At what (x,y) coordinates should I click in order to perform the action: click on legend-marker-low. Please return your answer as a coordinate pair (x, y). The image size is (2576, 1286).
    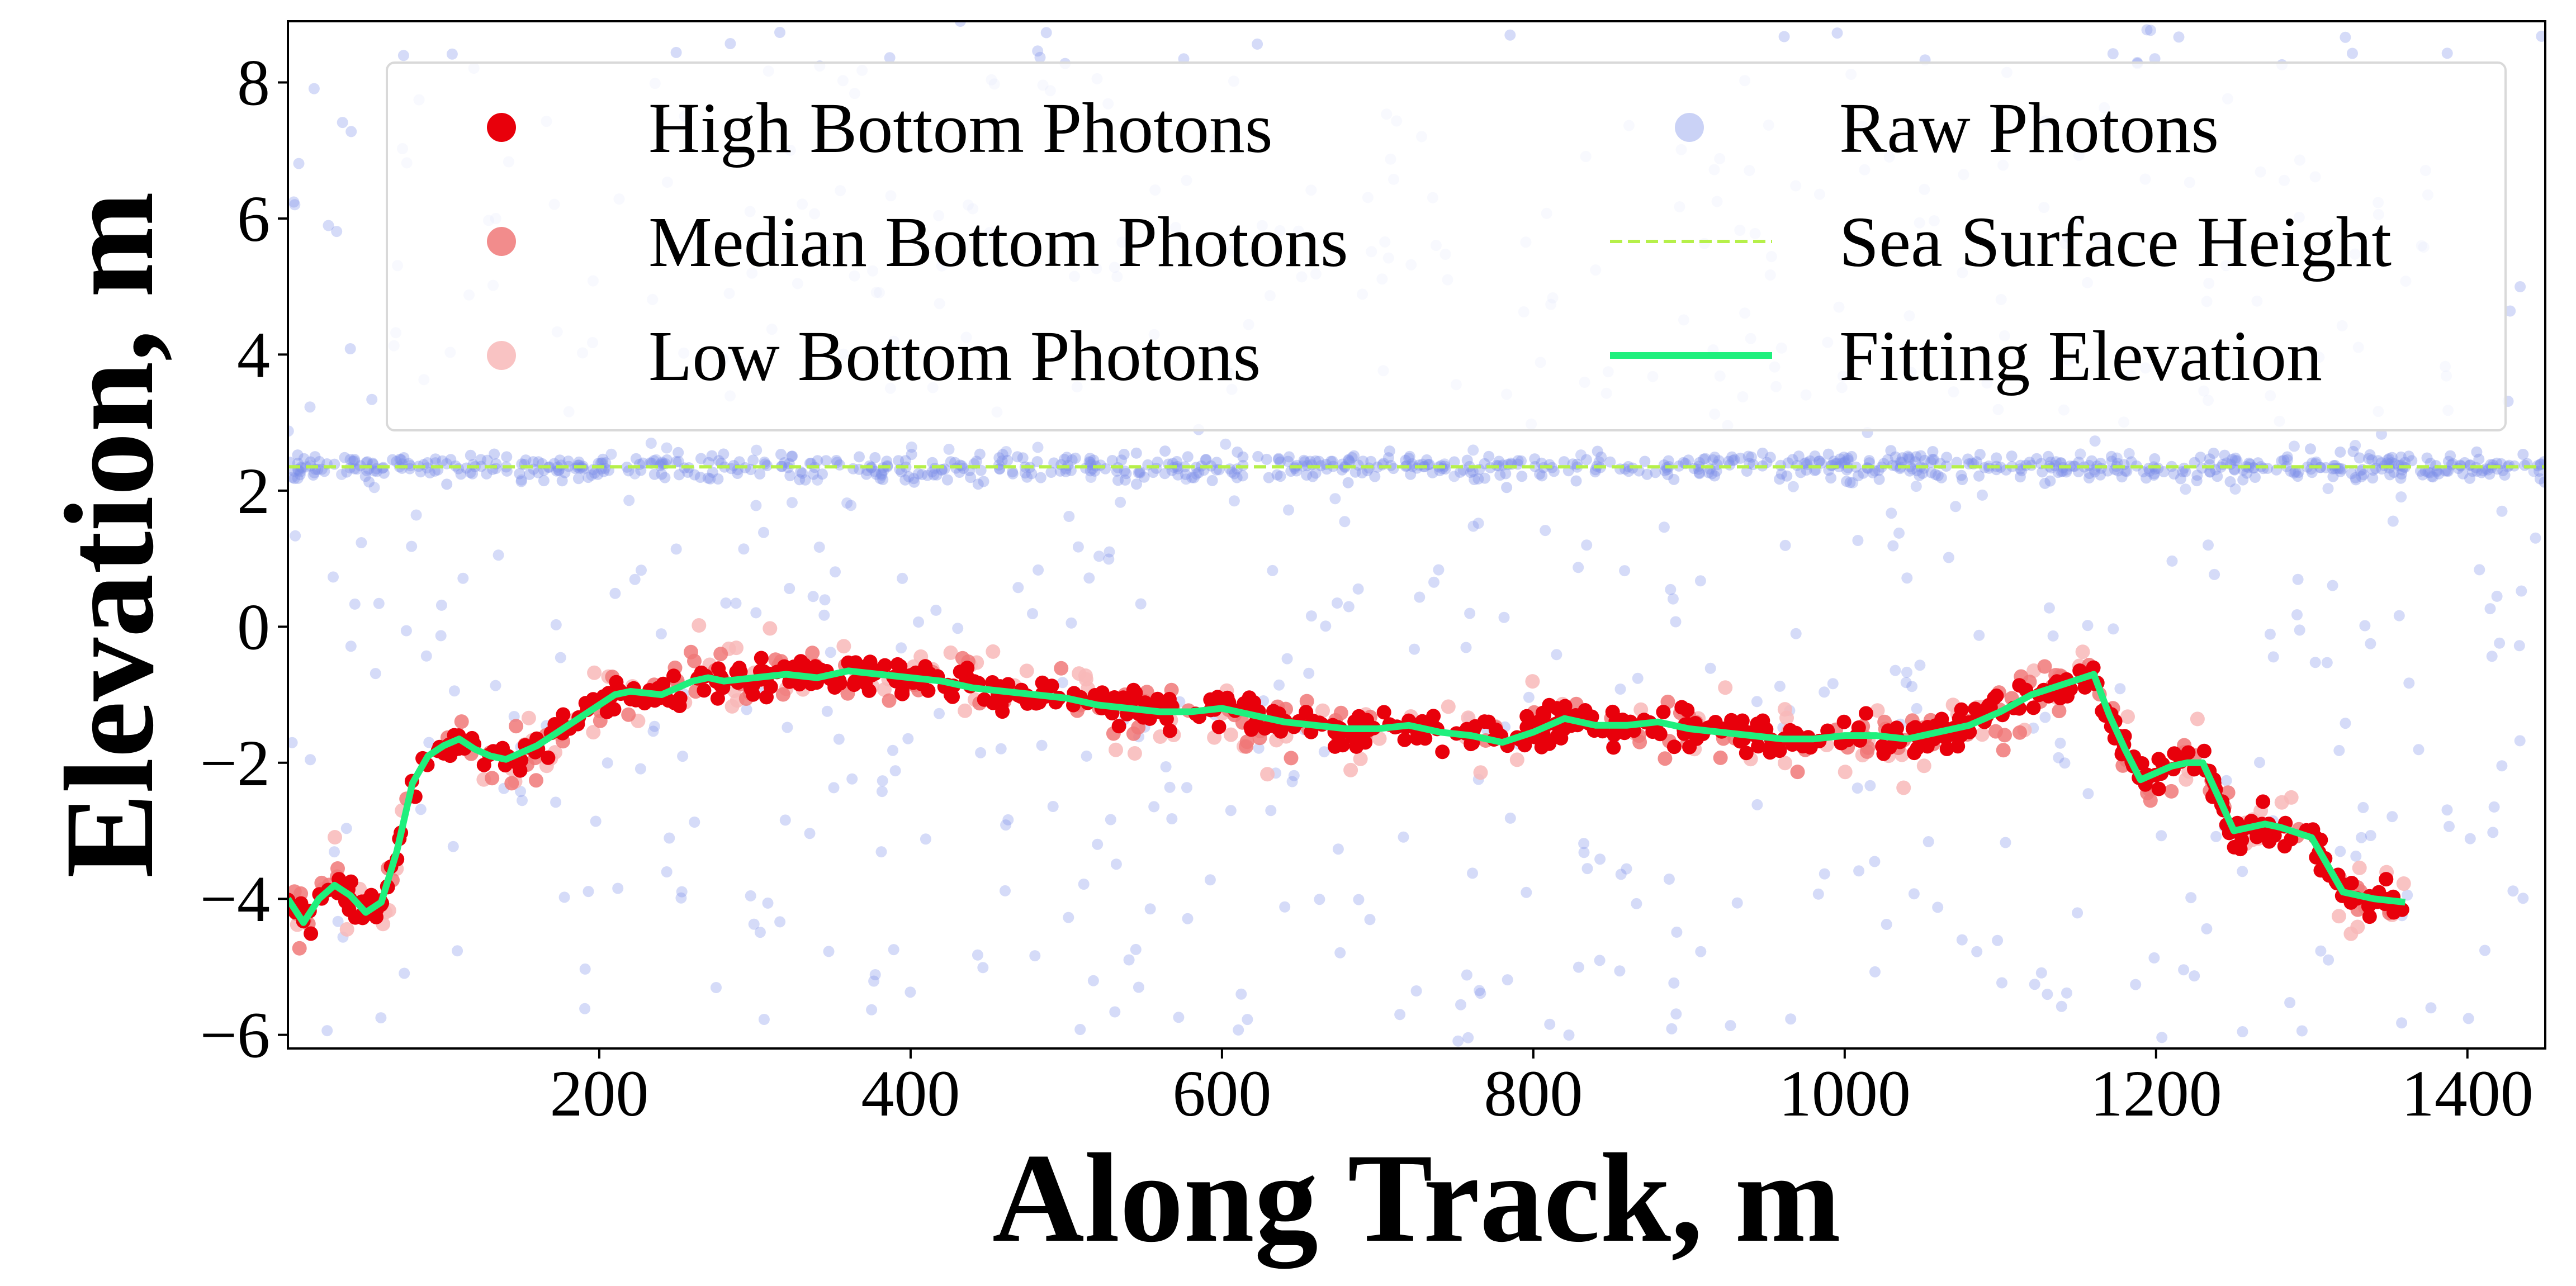
    Looking at the image, I should click on (502, 356).